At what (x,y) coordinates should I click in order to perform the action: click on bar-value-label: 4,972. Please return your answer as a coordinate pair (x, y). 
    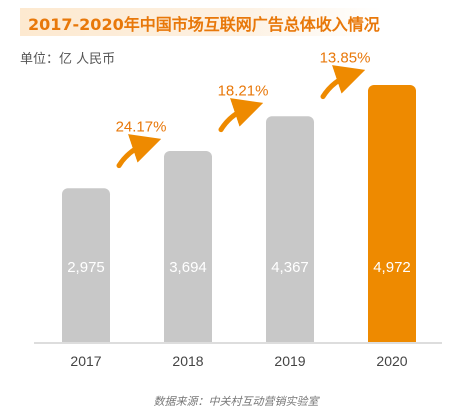
    Looking at the image, I should click on (392, 267).